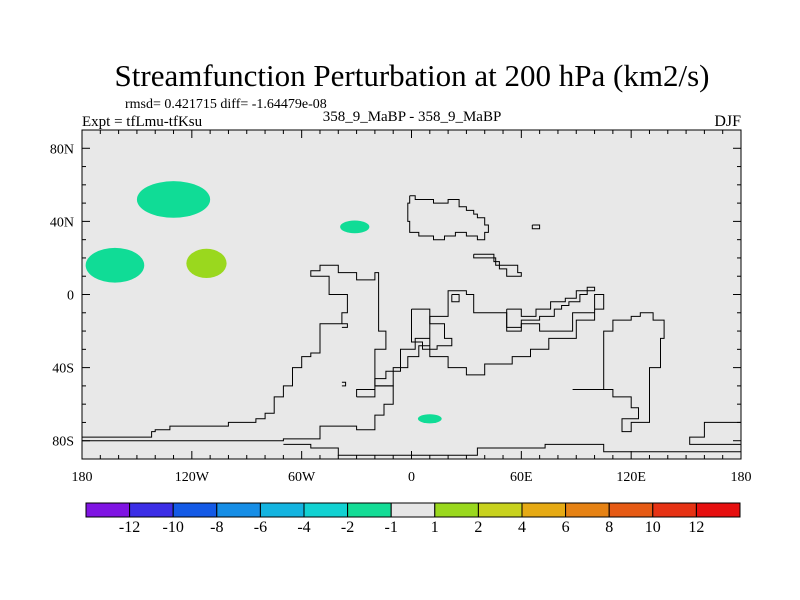 The width and height of the screenshot is (800, 600). Describe the element at coordinates (303, 527) in the screenshot. I see `colorbar-label: -4` at that location.